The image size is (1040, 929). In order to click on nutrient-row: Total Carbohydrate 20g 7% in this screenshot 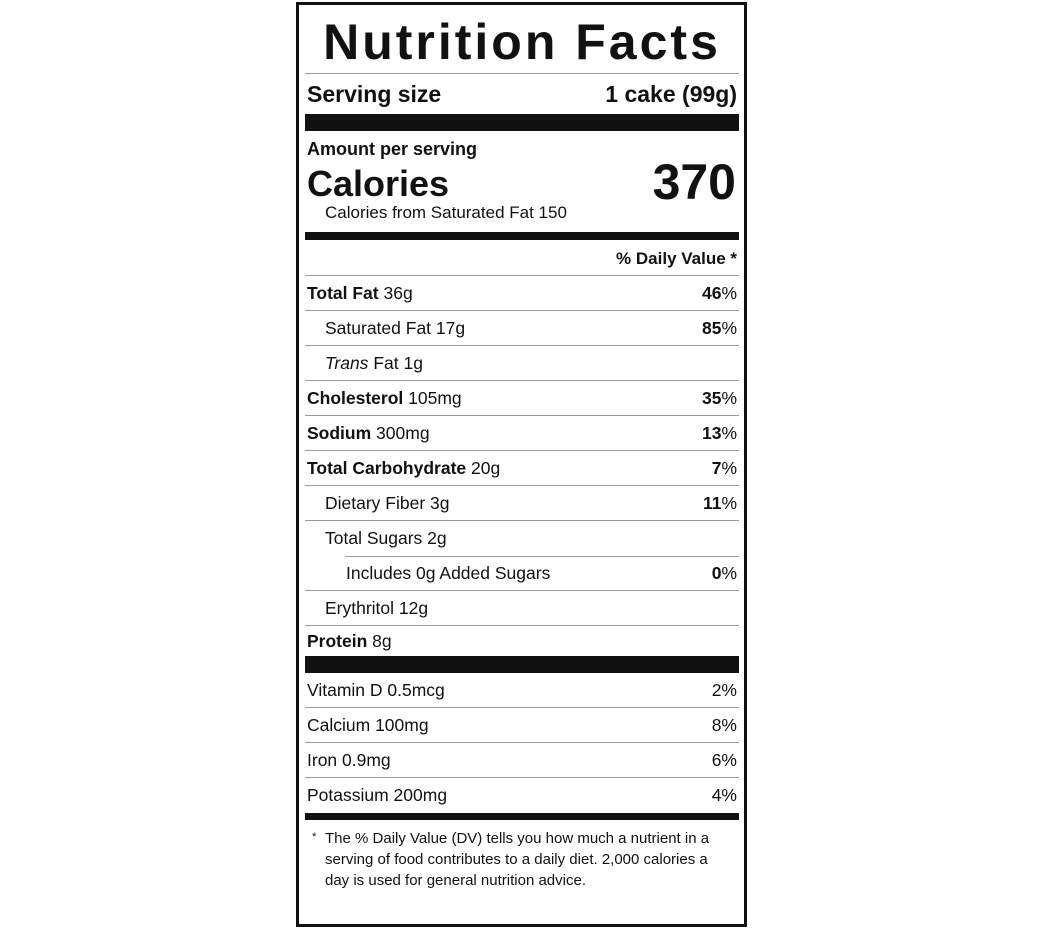, I will do `click(522, 468)`.